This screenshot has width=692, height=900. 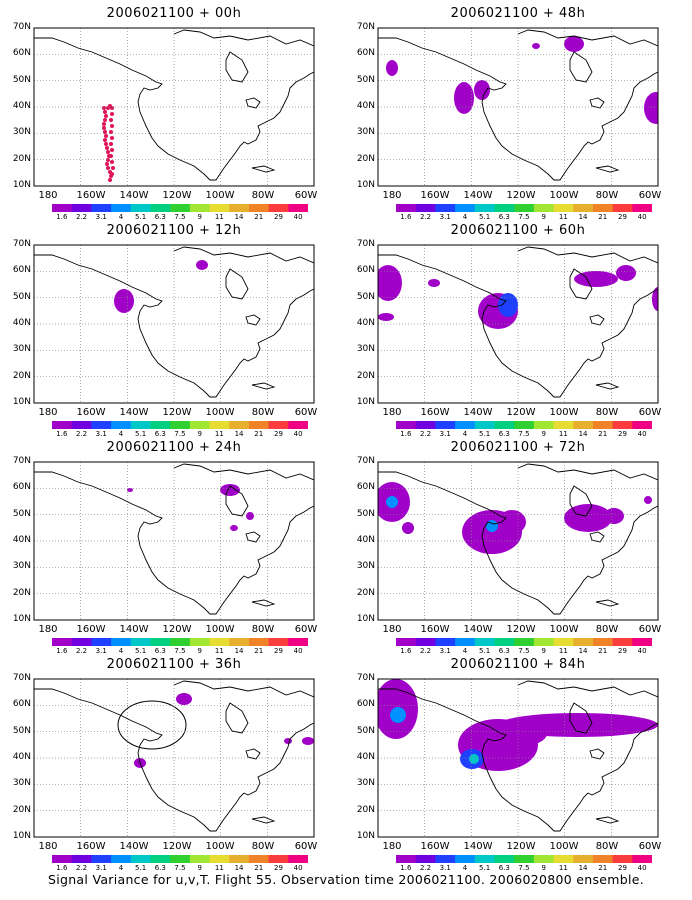 I want to click on latitude-label: 30N, so click(x=365, y=132).